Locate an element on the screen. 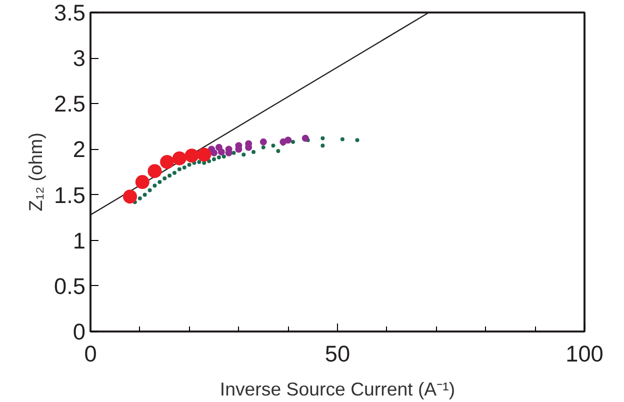  x-tick-label: 100 is located at coordinates (585, 353).